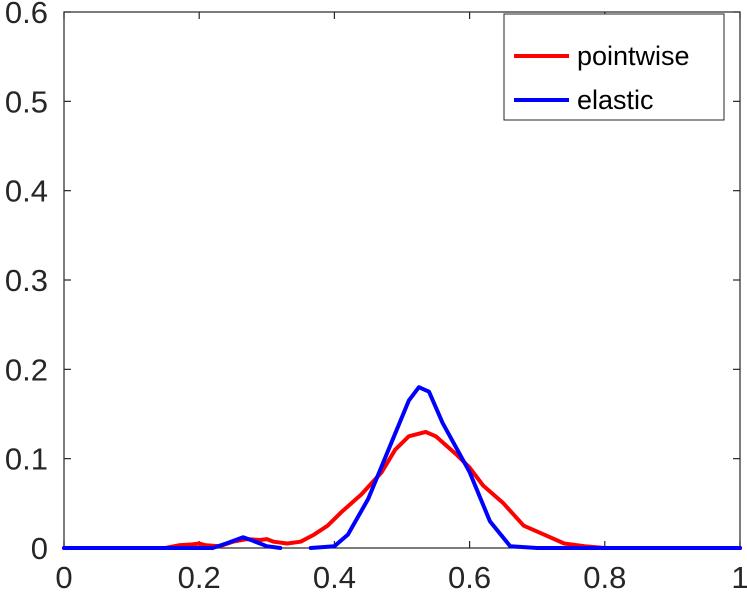 The height and width of the screenshot is (598, 747). I want to click on legend: pointwise elastic, so click(614, 67).